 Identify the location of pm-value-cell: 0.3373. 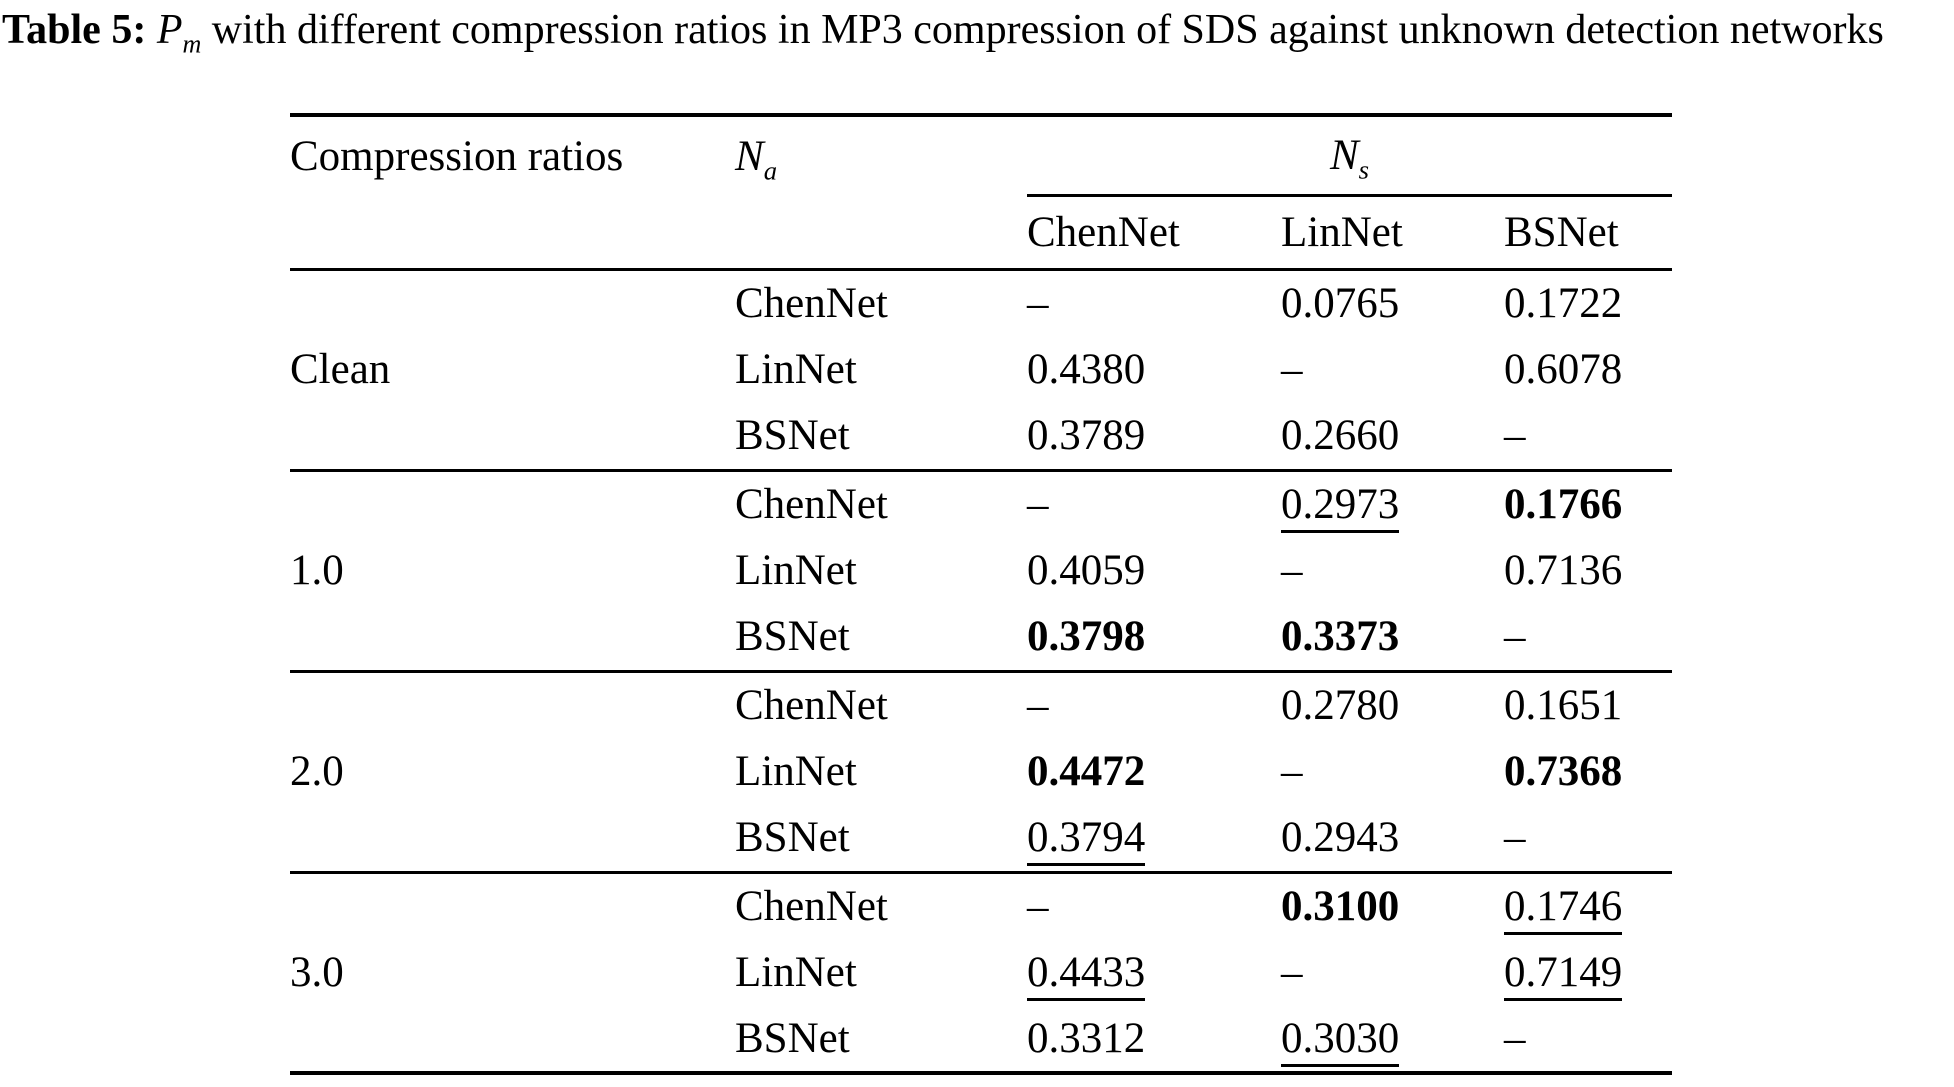
(1392, 637).